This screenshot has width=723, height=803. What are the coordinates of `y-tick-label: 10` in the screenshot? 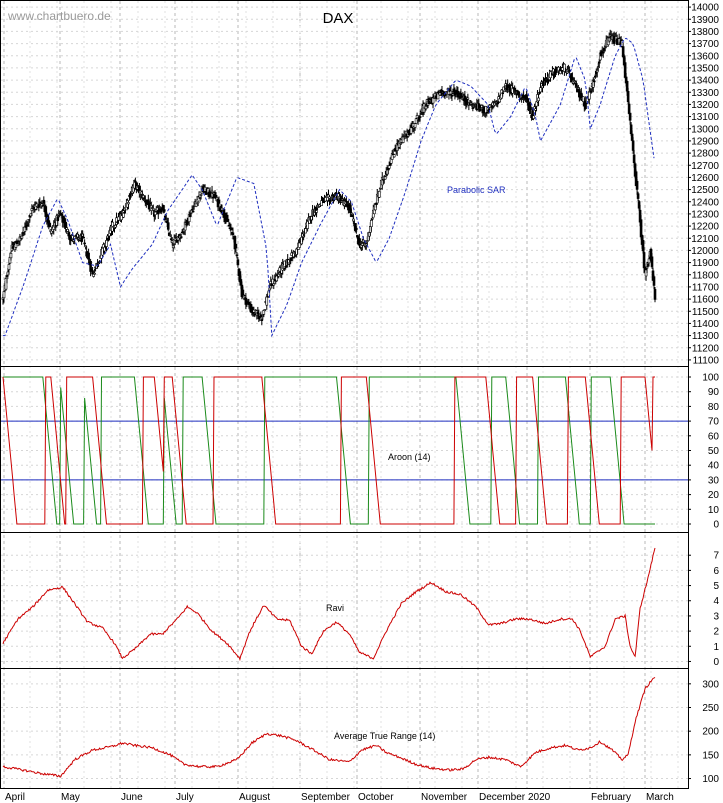 It's located at (714, 510).